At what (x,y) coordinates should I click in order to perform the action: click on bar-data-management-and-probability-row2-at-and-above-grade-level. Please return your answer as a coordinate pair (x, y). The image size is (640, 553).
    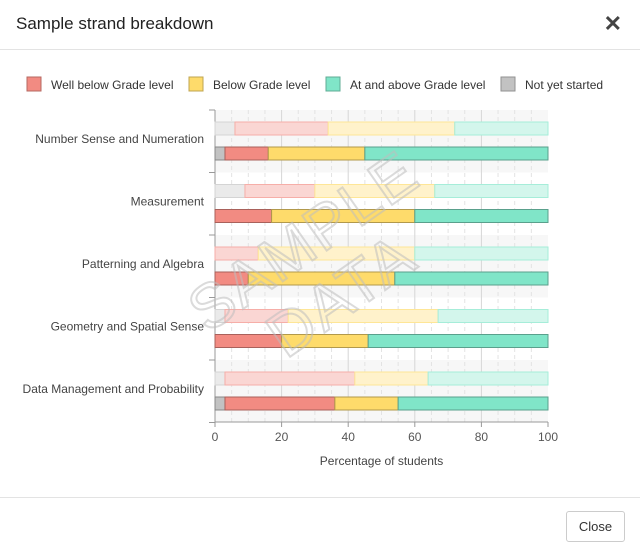
    Looking at the image, I should click on (473, 403).